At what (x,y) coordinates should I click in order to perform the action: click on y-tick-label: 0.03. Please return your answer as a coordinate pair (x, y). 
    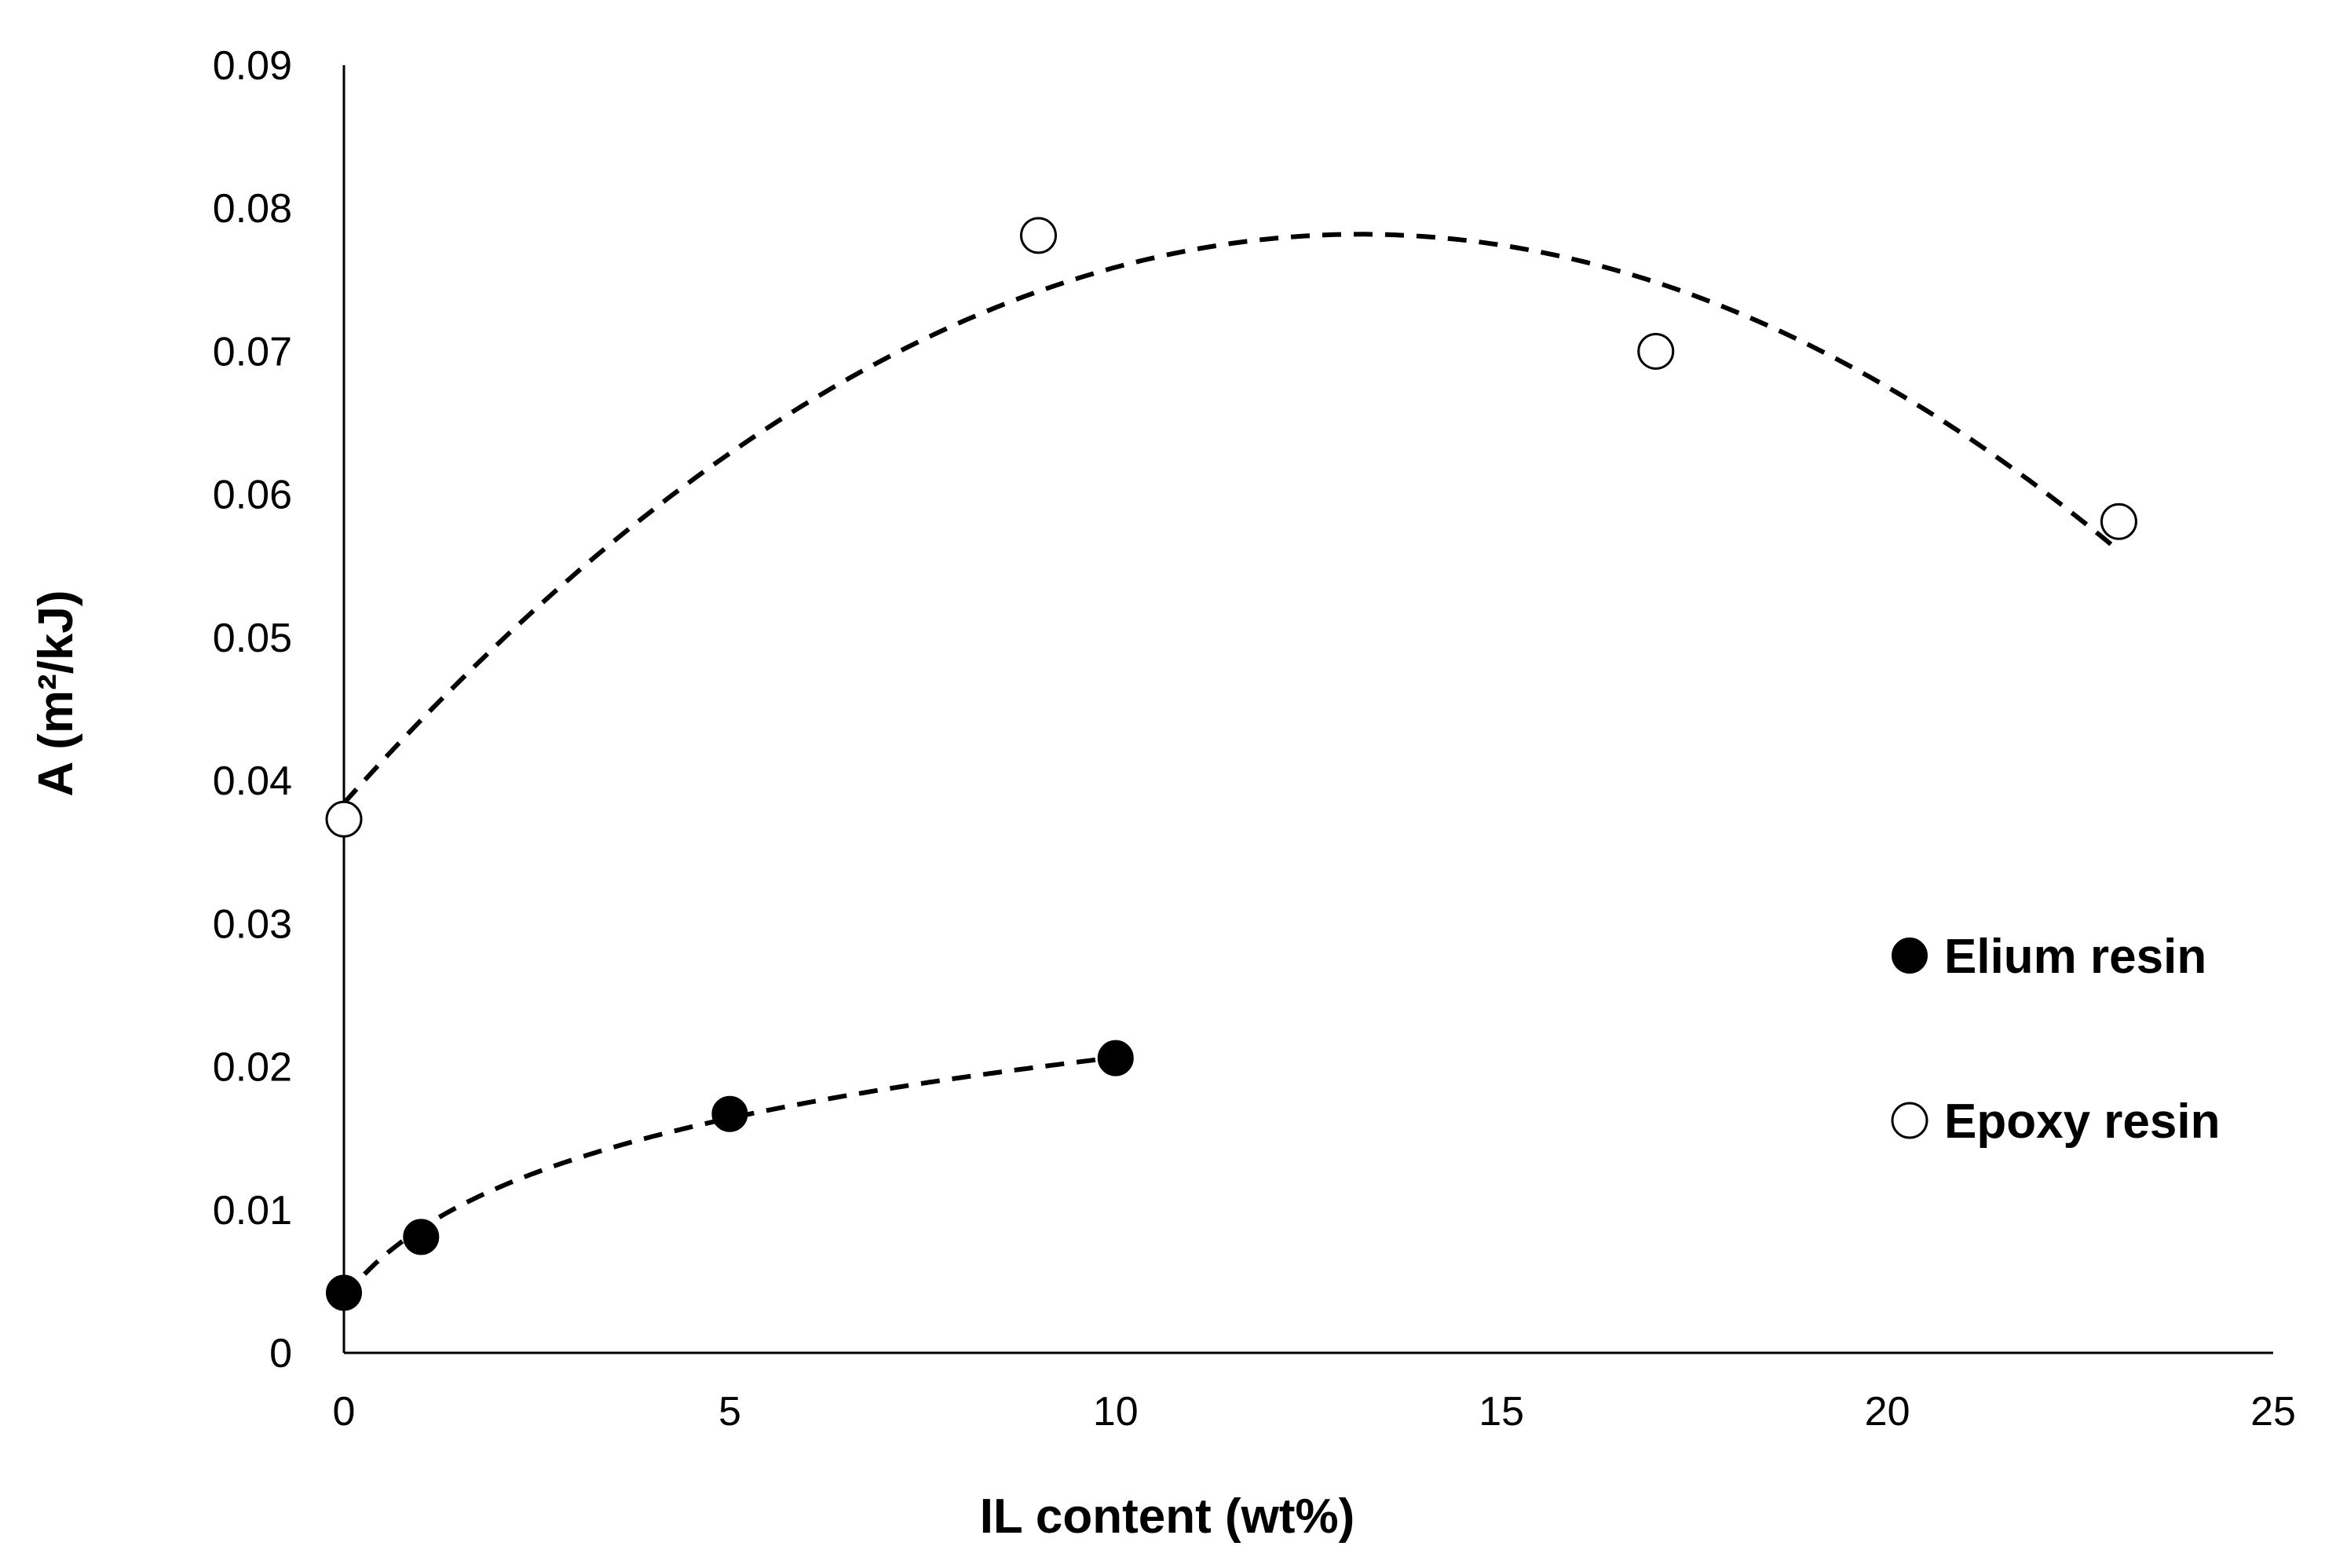
    Looking at the image, I should click on (252, 924).